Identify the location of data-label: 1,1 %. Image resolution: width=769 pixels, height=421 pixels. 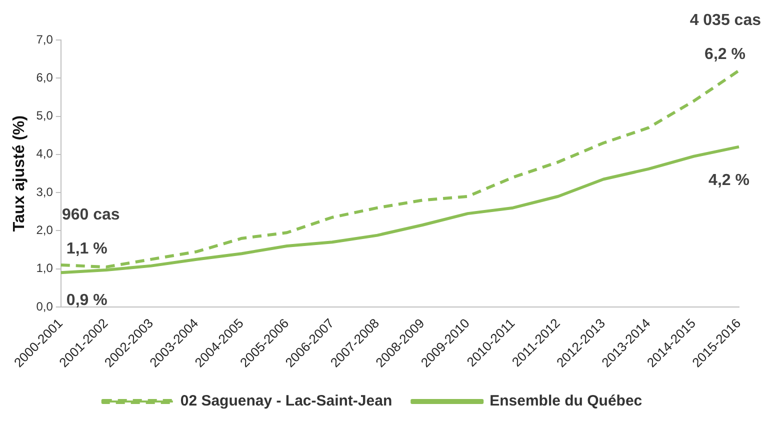
(87, 249).